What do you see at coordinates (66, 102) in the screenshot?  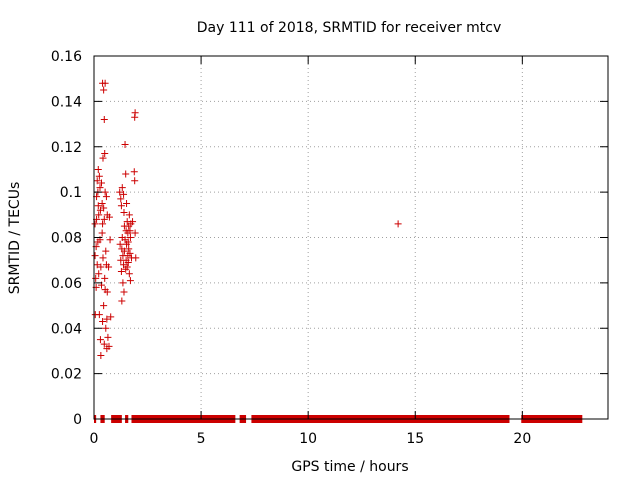 I see `y-tick-label: 0.14` at bounding box center [66, 102].